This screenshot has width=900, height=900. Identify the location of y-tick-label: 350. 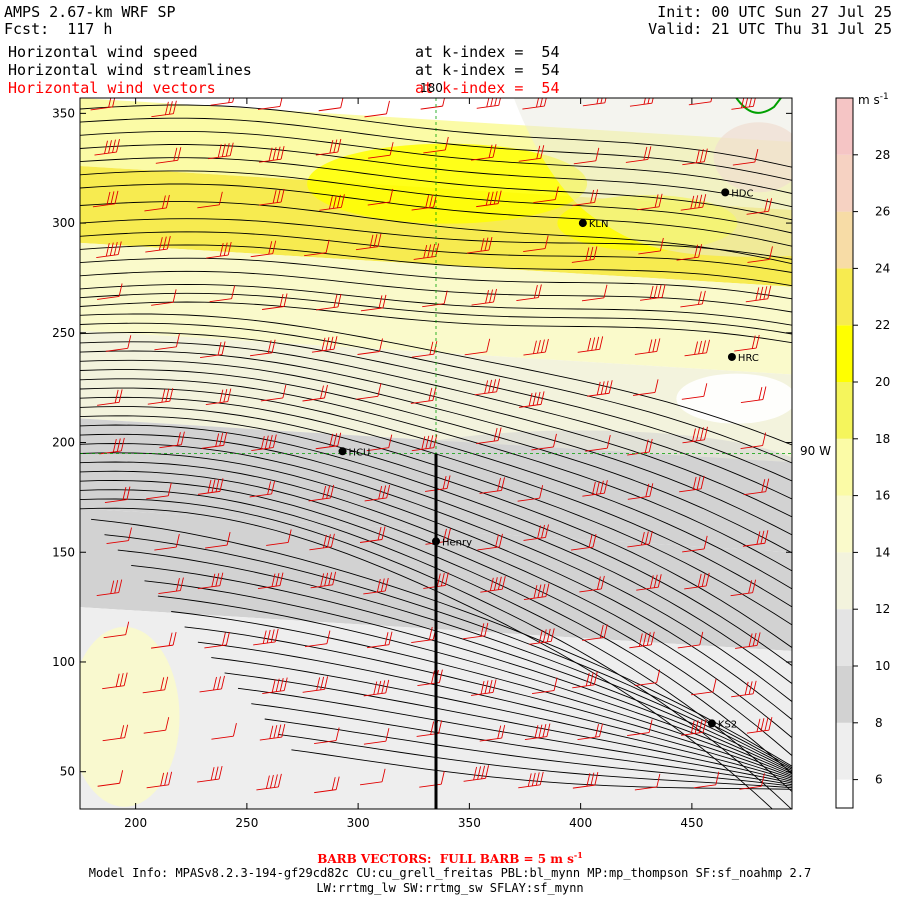
(63, 113).